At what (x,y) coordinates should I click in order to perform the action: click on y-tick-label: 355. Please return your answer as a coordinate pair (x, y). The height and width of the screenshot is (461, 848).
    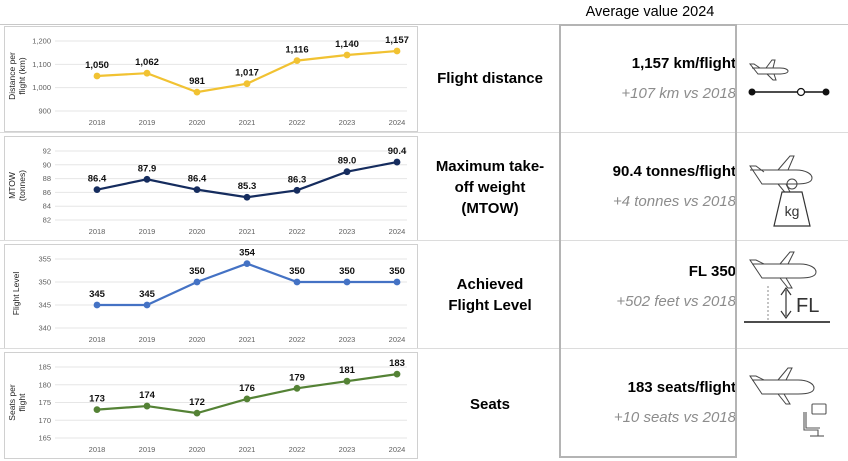
    Looking at the image, I should click on (44, 259).